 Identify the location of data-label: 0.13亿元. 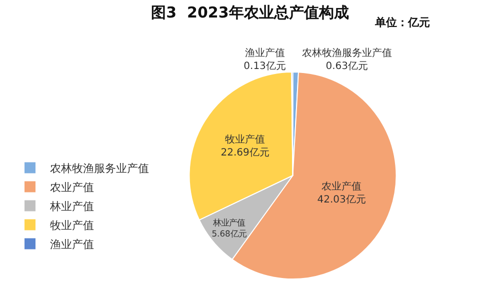
(265, 66).